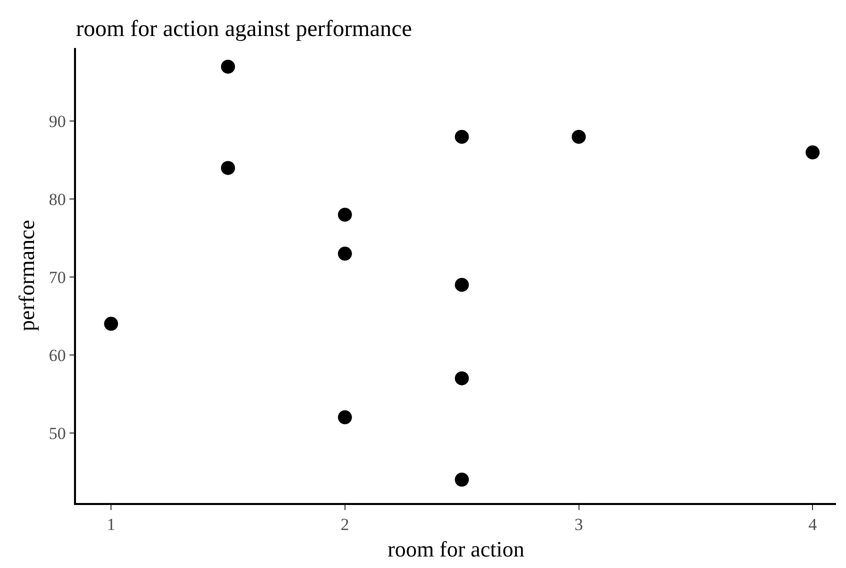 The width and height of the screenshot is (846, 568). Describe the element at coordinates (57, 200) in the screenshot. I see `y-tick-label: 80` at that location.